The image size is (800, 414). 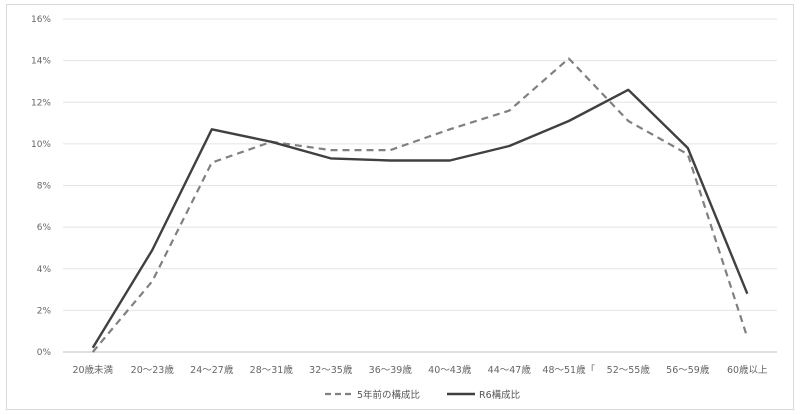 What do you see at coordinates (212, 370) in the screenshot?
I see `x-tick-label: 24～27歳` at bounding box center [212, 370].